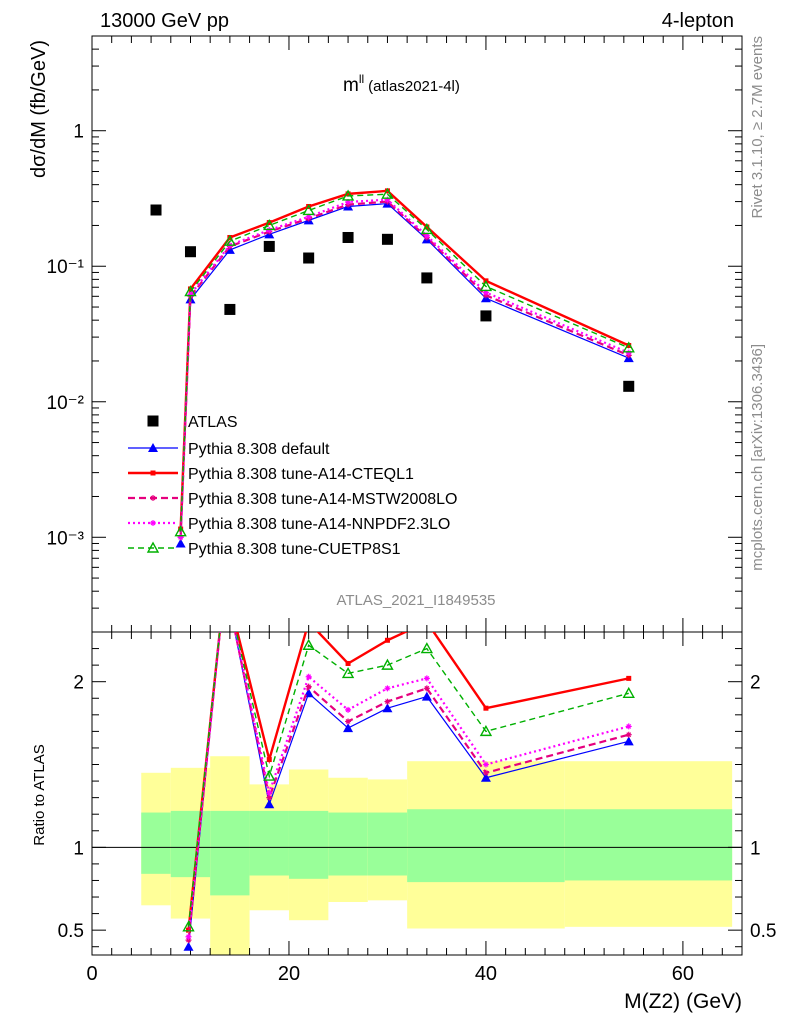  Describe the element at coordinates (39, 794) in the screenshot. I see `ratio-y-axis-label: Ratio to ATLAS` at that location.